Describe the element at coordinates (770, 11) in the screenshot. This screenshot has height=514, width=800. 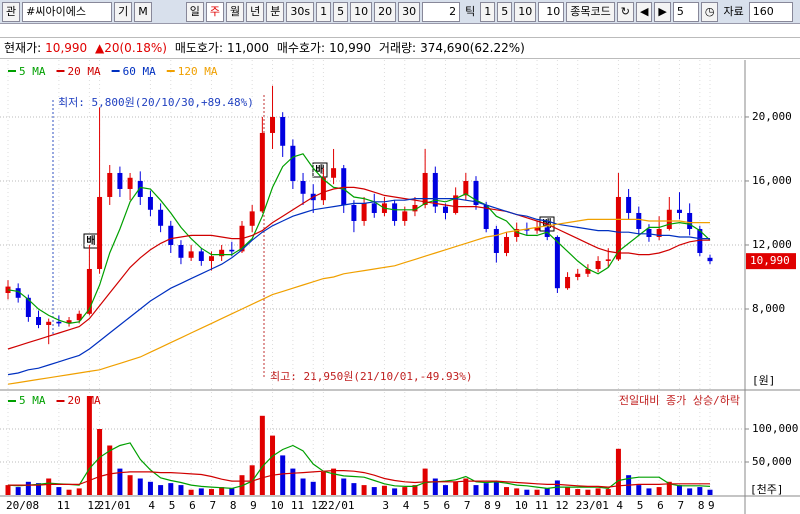
I see `data-count: 160` at that location.